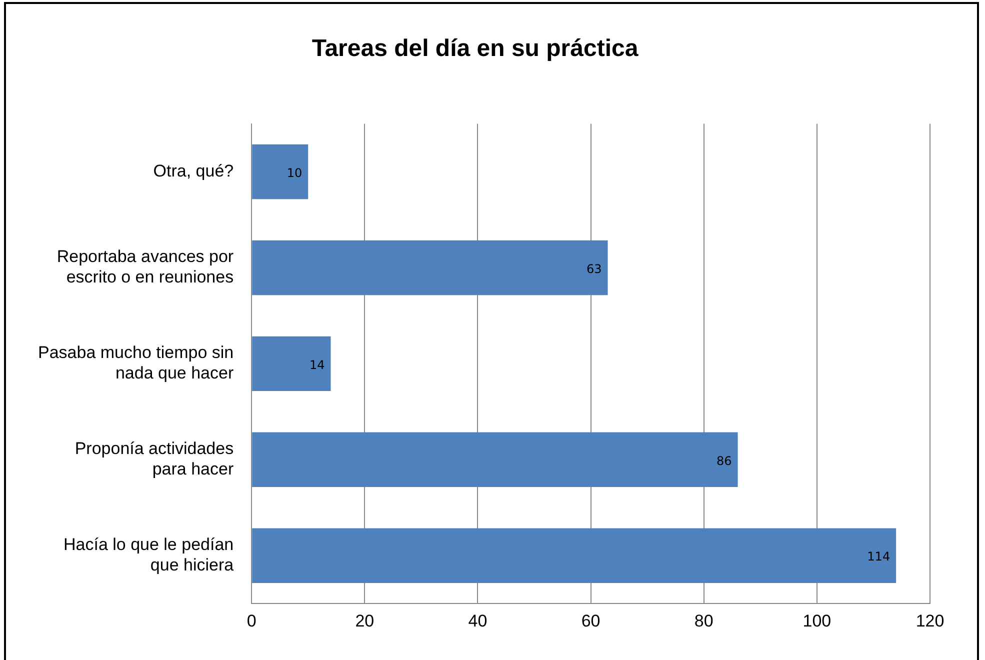 Image resolution: width=985 pixels, height=660 pixels. Describe the element at coordinates (294, 173) in the screenshot. I see `data-label: 10` at that location.